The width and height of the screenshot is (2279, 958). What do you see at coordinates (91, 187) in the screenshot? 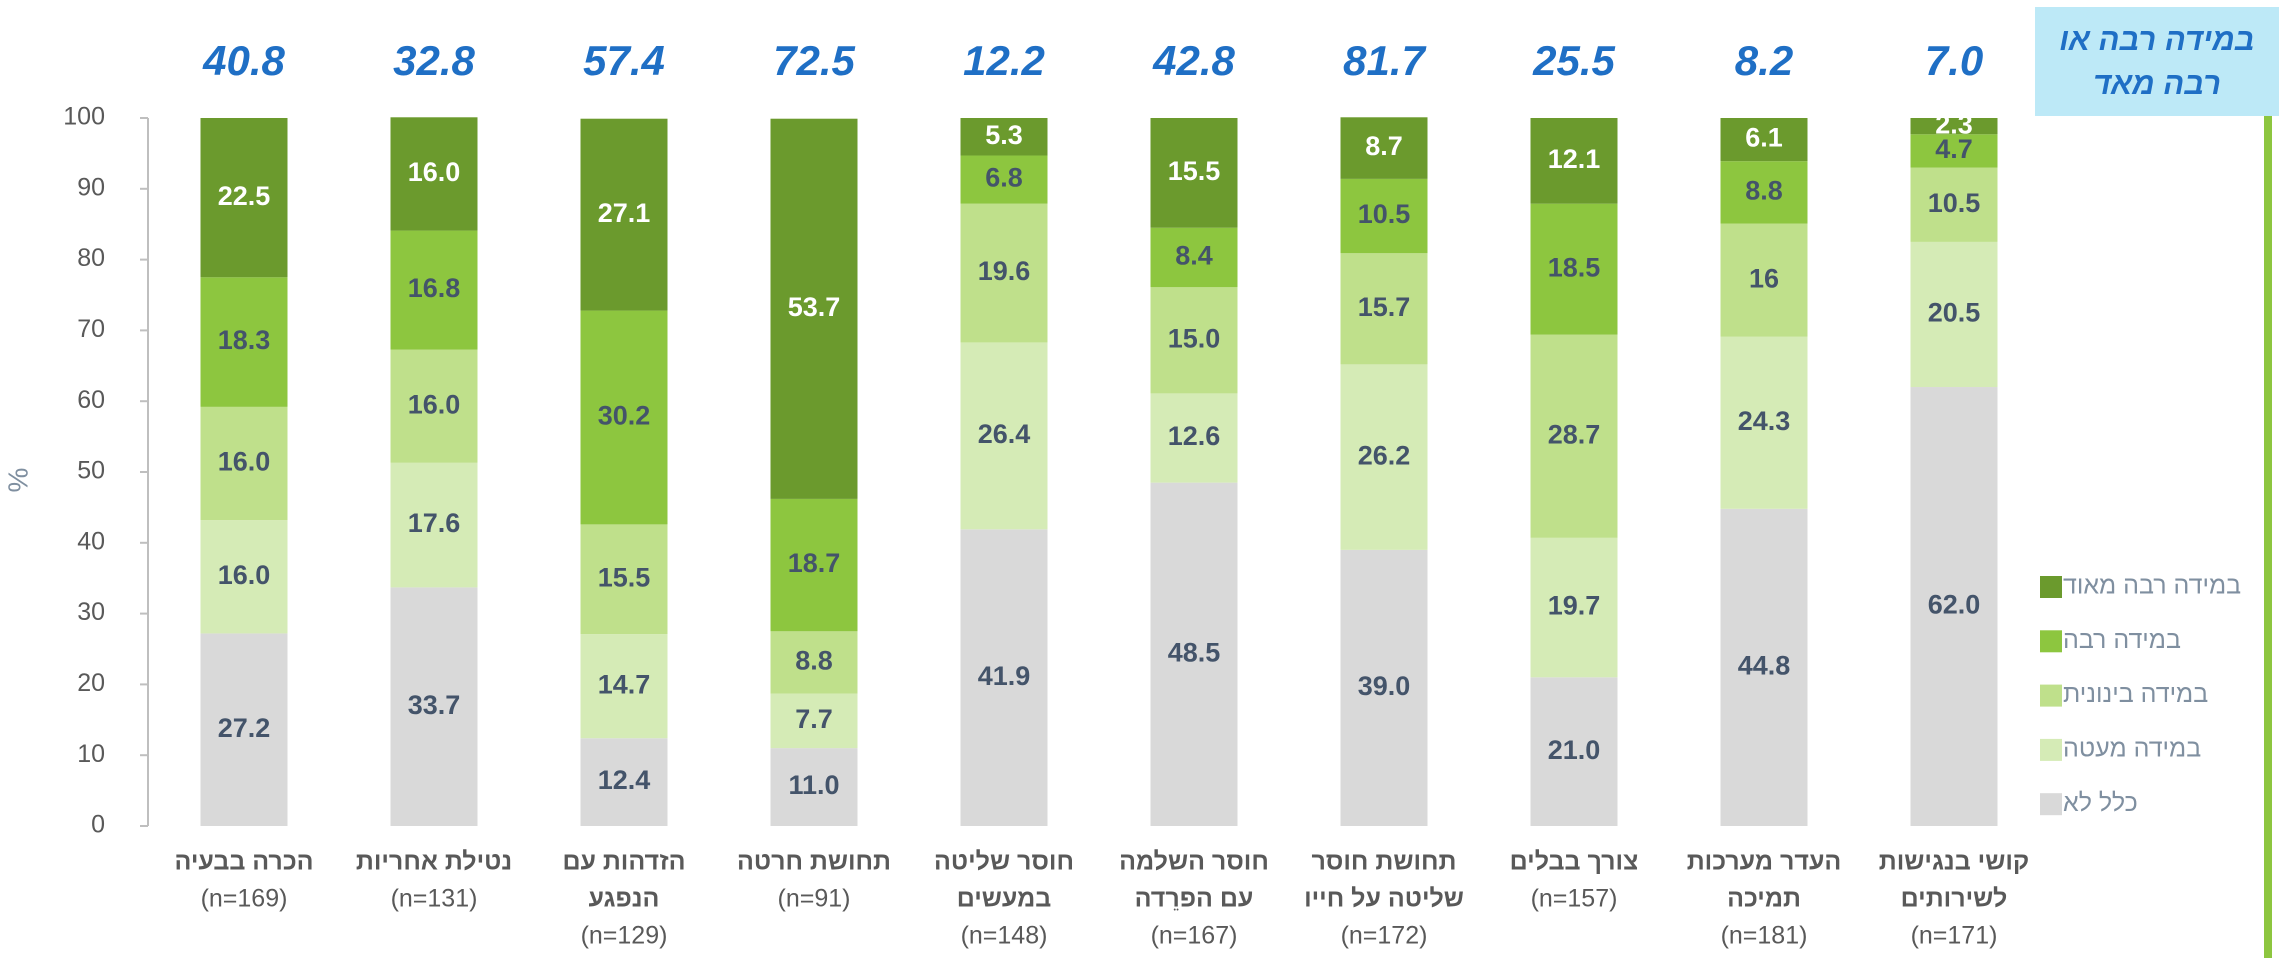
I see `y-tick-label: 90` at bounding box center [91, 187].